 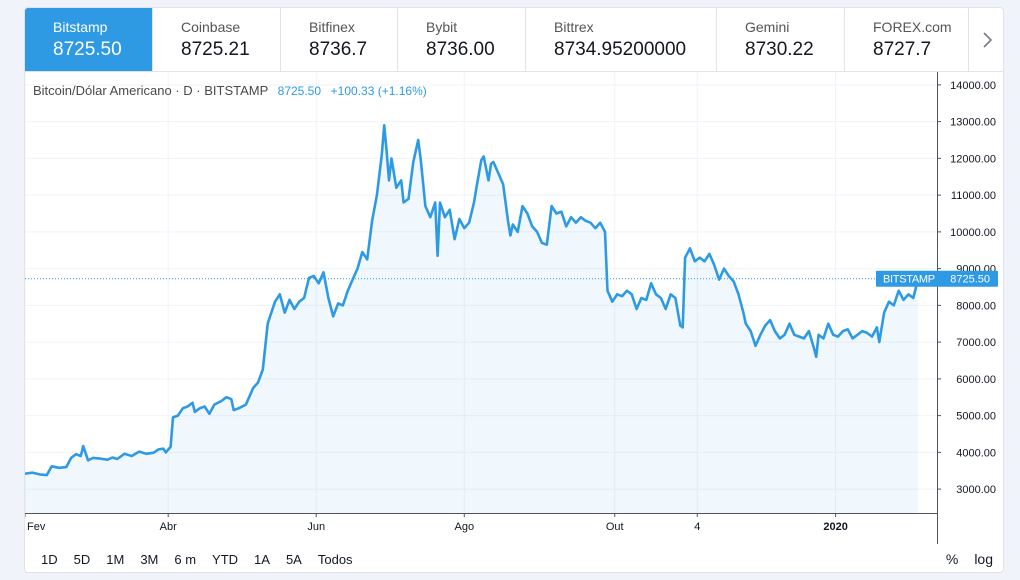 I want to click on range-ytd: YTD, so click(x=225, y=559).